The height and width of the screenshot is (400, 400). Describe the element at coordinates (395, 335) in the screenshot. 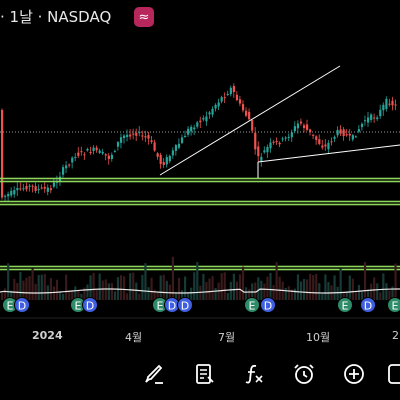

I see `x-tick-label: 2` at that location.